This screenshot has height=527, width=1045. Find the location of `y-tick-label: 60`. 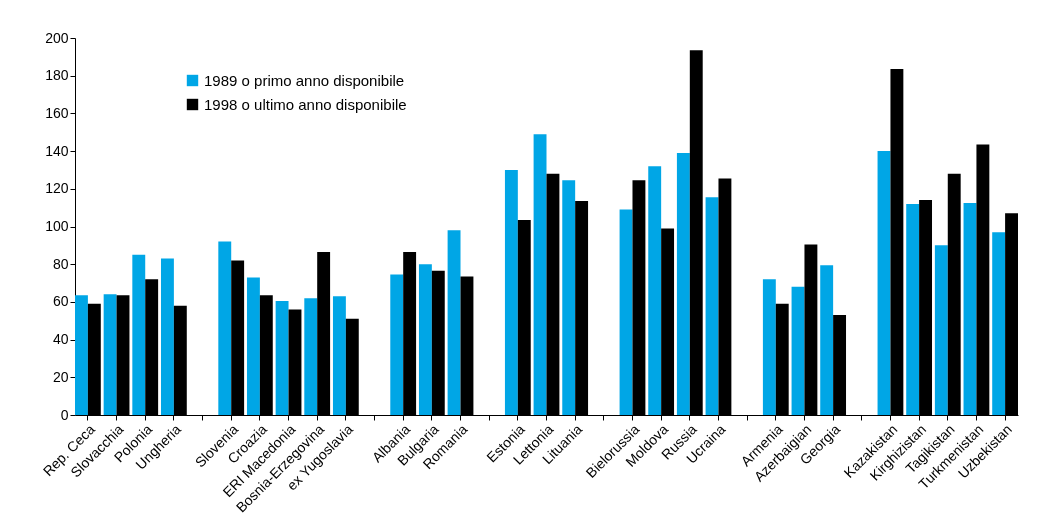

y-tick-label: 60 is located at coordinates (60, 301).